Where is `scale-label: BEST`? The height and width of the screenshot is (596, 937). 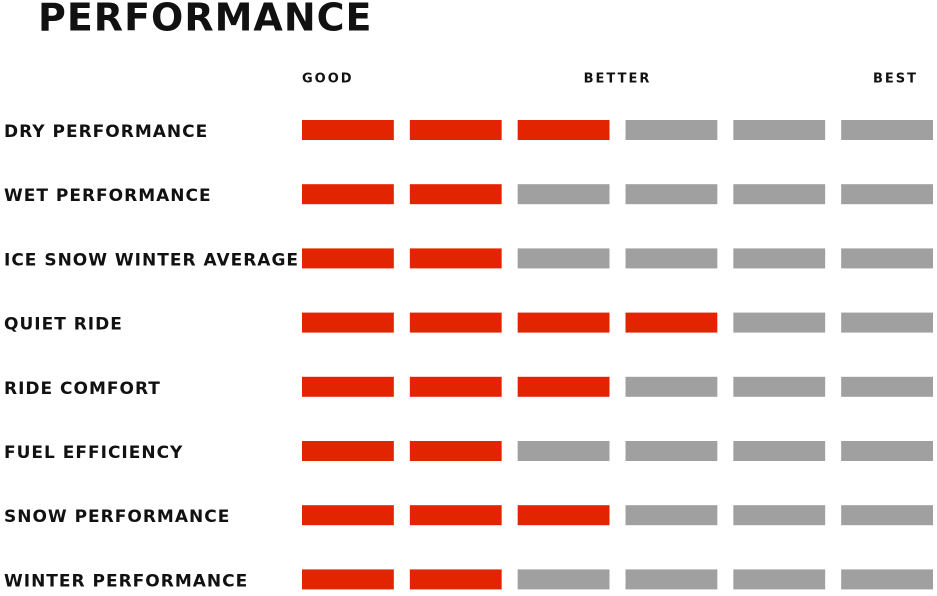
scale-label: BEST is located at coordinates (895, 79).